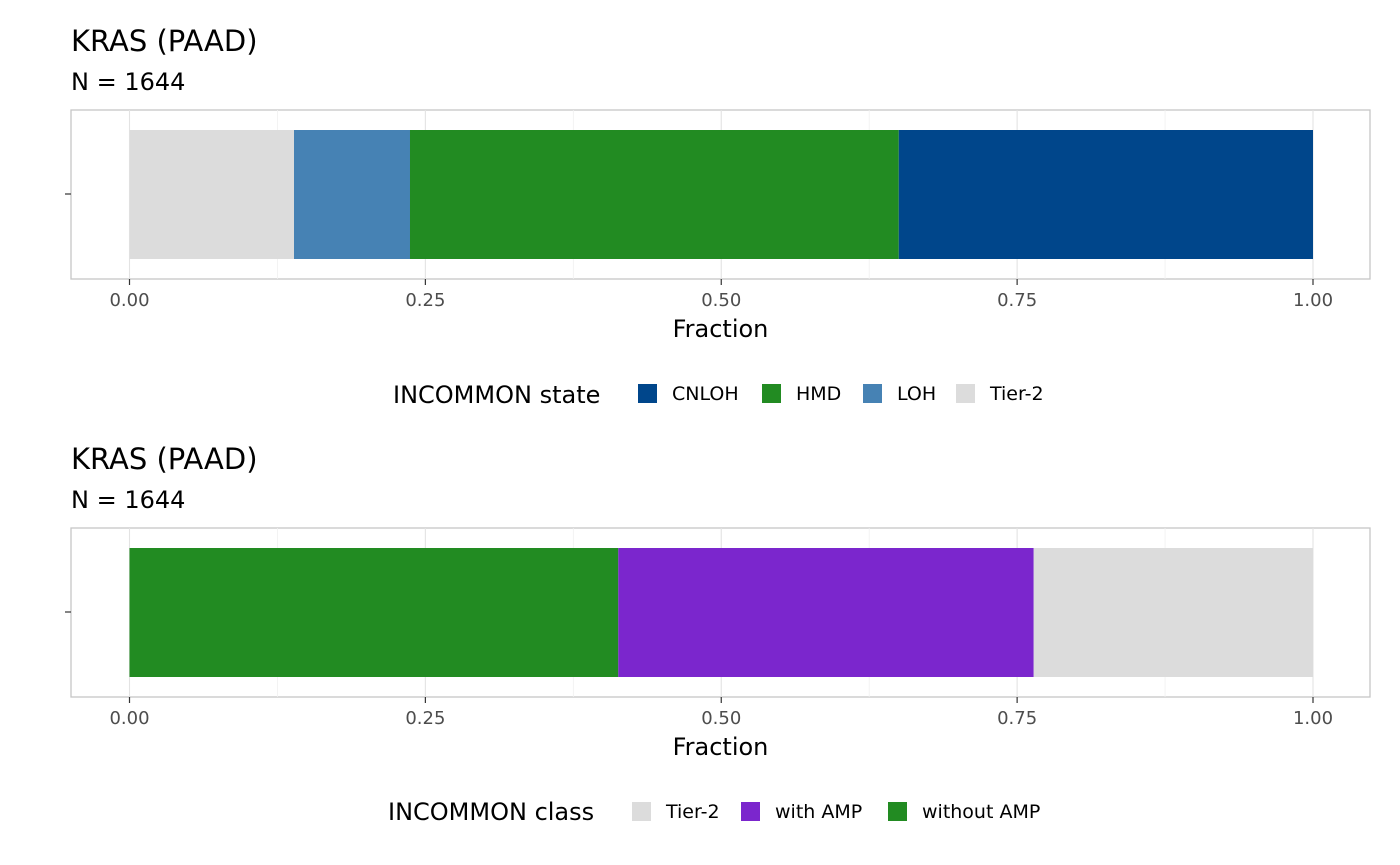  Describe the element at coordinates (352, 194) in the screenshot. I see `bar-segment-loh` at that location.